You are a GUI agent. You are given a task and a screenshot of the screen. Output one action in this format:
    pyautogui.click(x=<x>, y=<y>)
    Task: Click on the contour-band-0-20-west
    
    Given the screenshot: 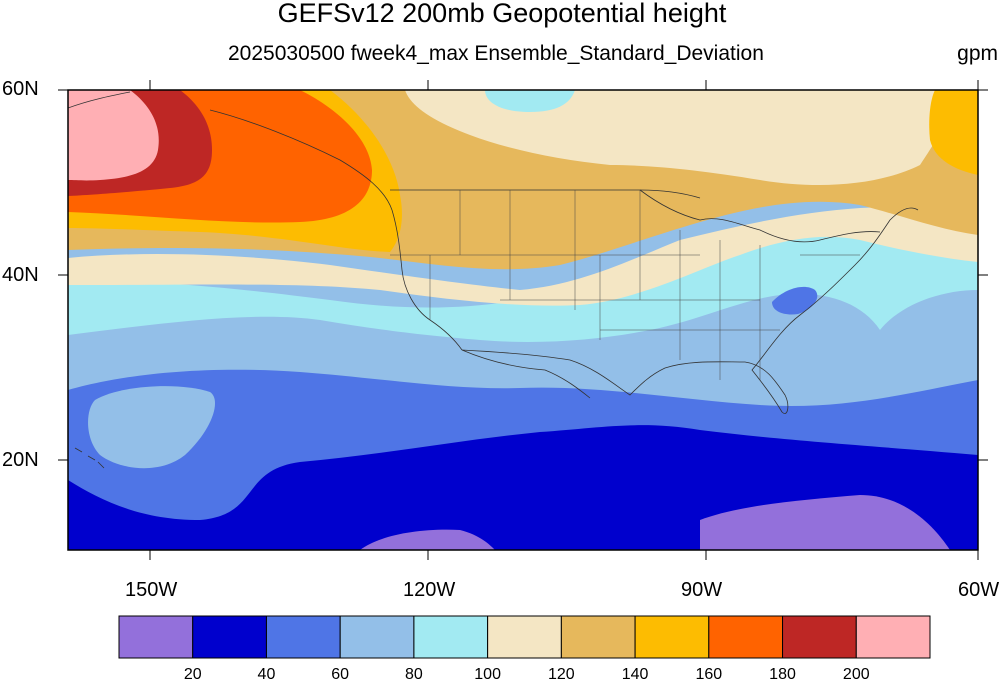 What is the action you would take?
    pyautogui.click(x=427, y=539)
    